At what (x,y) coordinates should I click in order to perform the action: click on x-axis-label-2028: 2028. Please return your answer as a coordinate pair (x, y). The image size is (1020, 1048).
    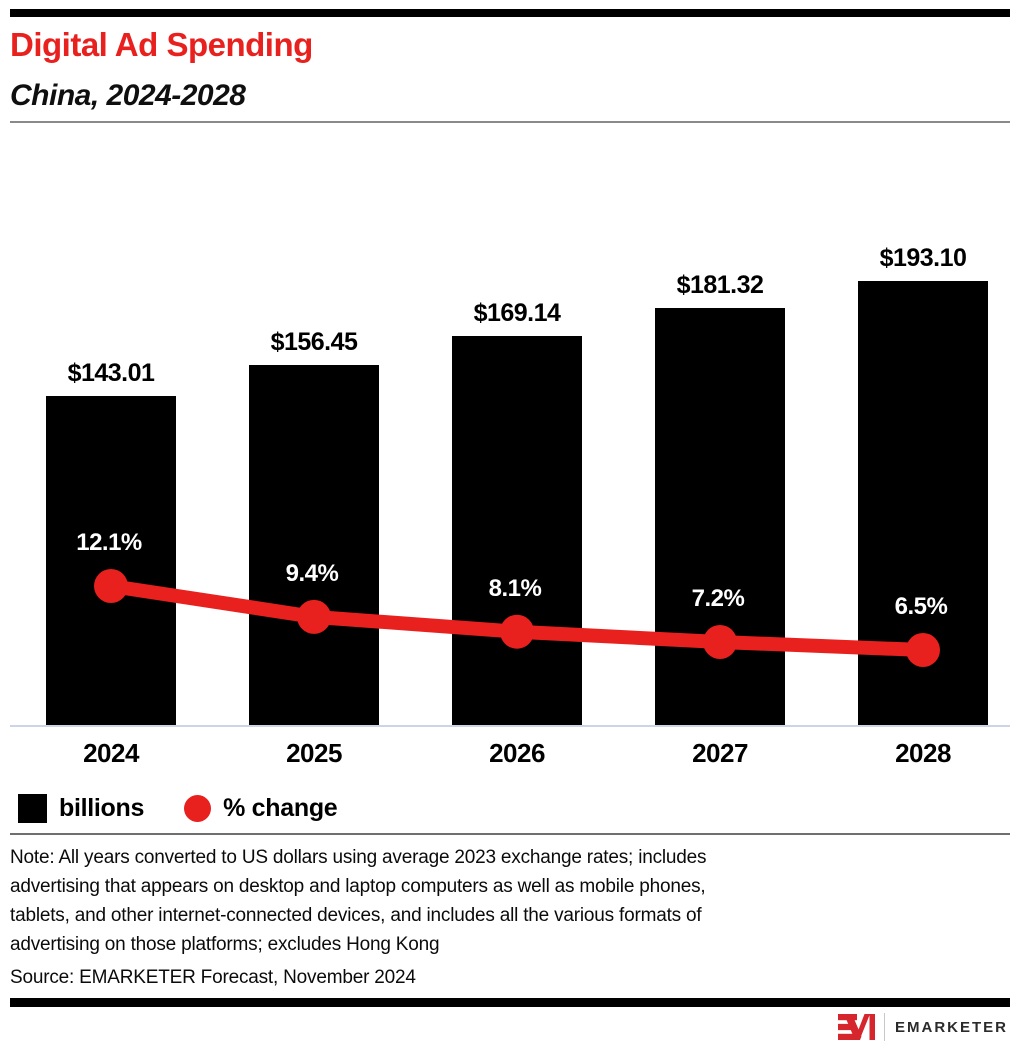
    Looking at the image, I should click on (923, 753).